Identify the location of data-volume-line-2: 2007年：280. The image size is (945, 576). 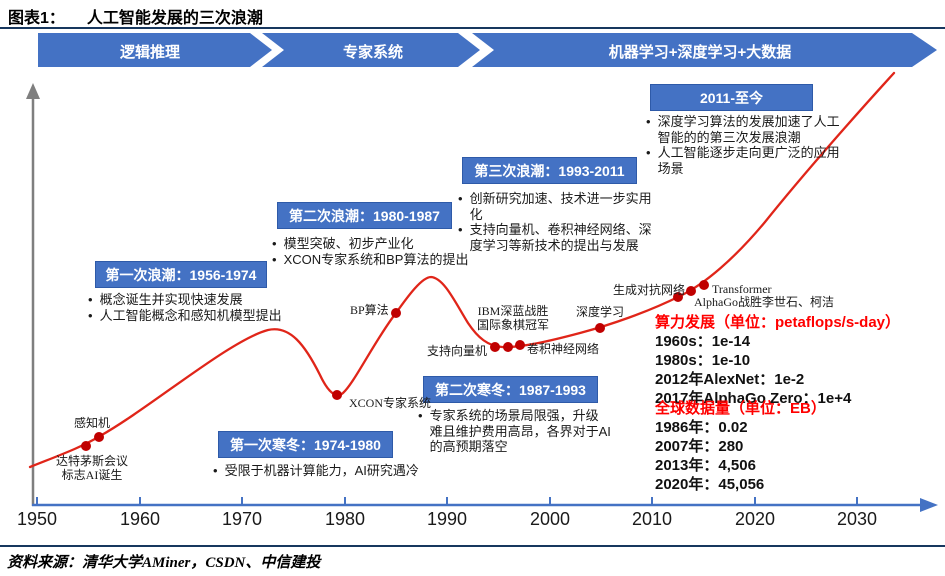
(699, 446).